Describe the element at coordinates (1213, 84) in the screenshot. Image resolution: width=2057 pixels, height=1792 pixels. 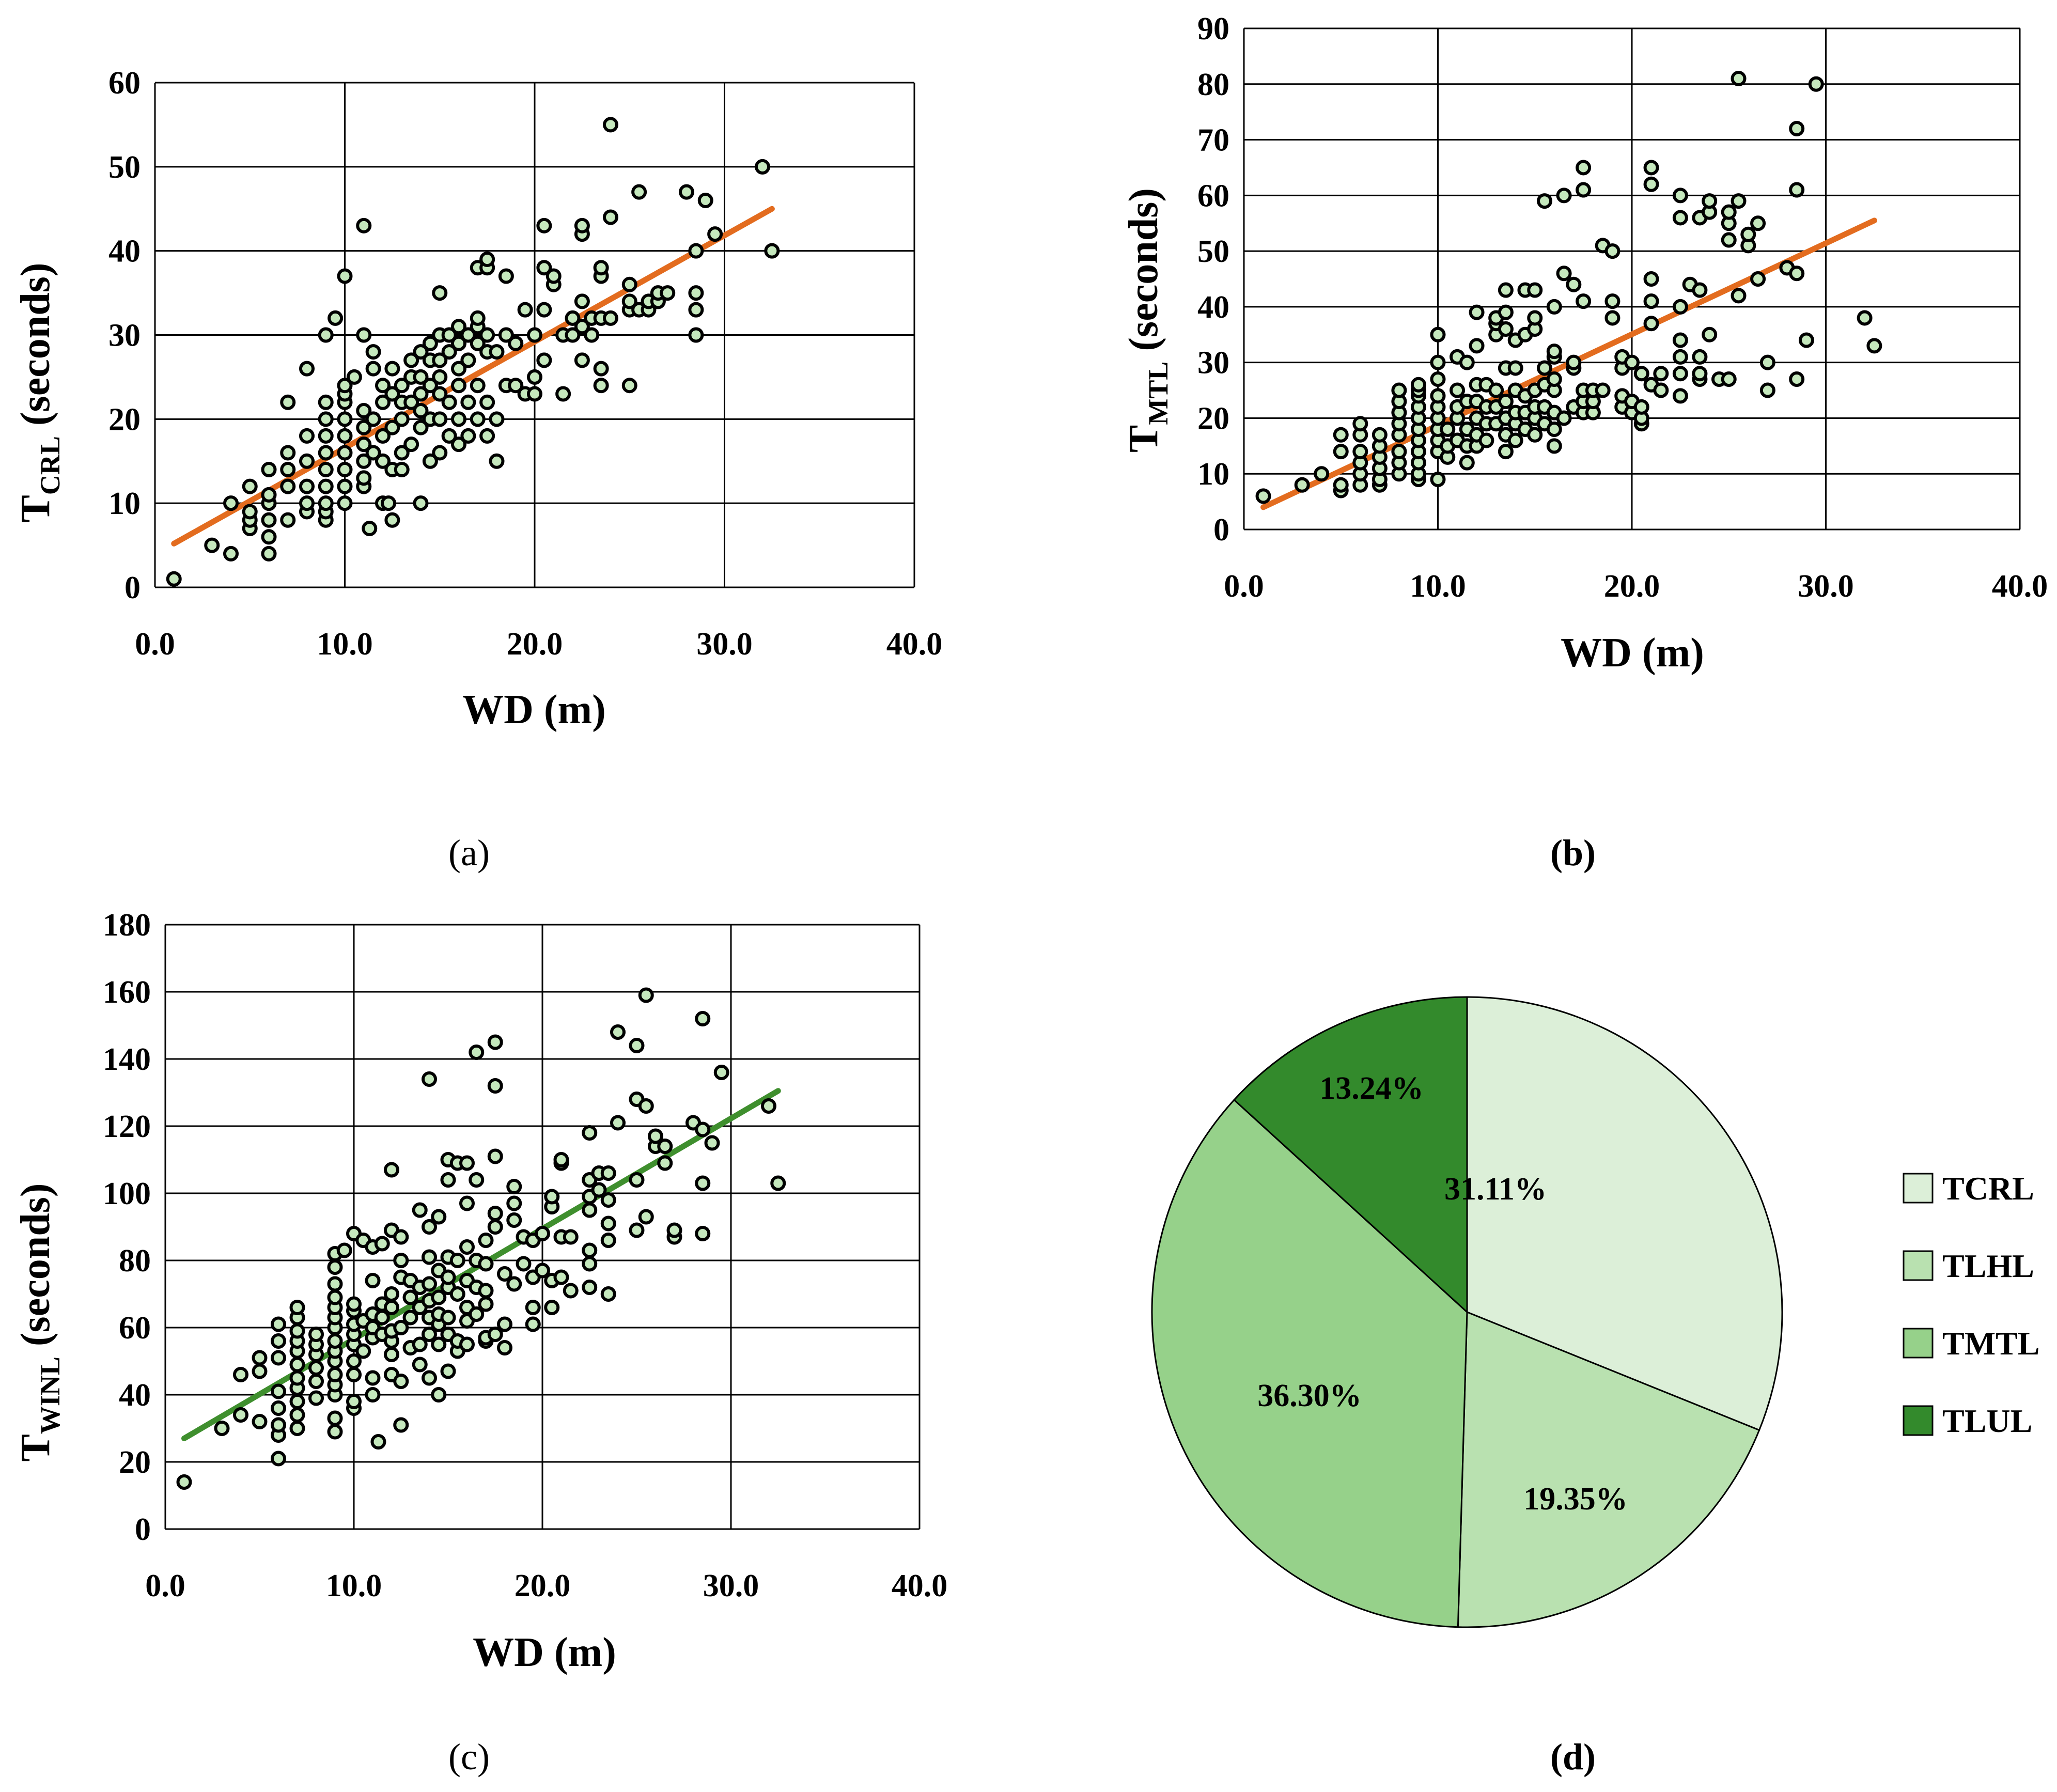
I see `y-tick-label-b-8: 80` at that location.